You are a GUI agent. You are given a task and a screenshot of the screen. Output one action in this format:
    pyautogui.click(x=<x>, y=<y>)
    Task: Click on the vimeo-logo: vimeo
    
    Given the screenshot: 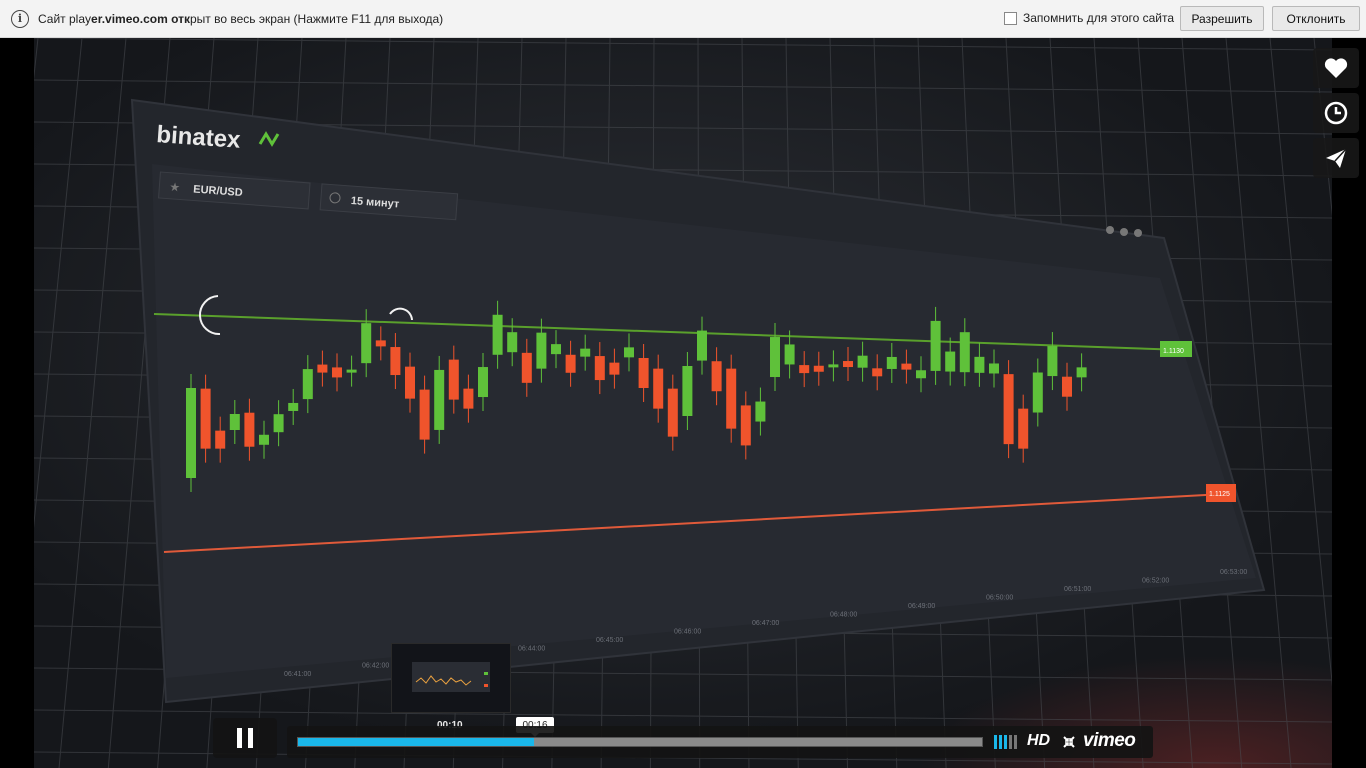 What is the action you would take?
    pyautogui.click(x=1109, y=740)
    